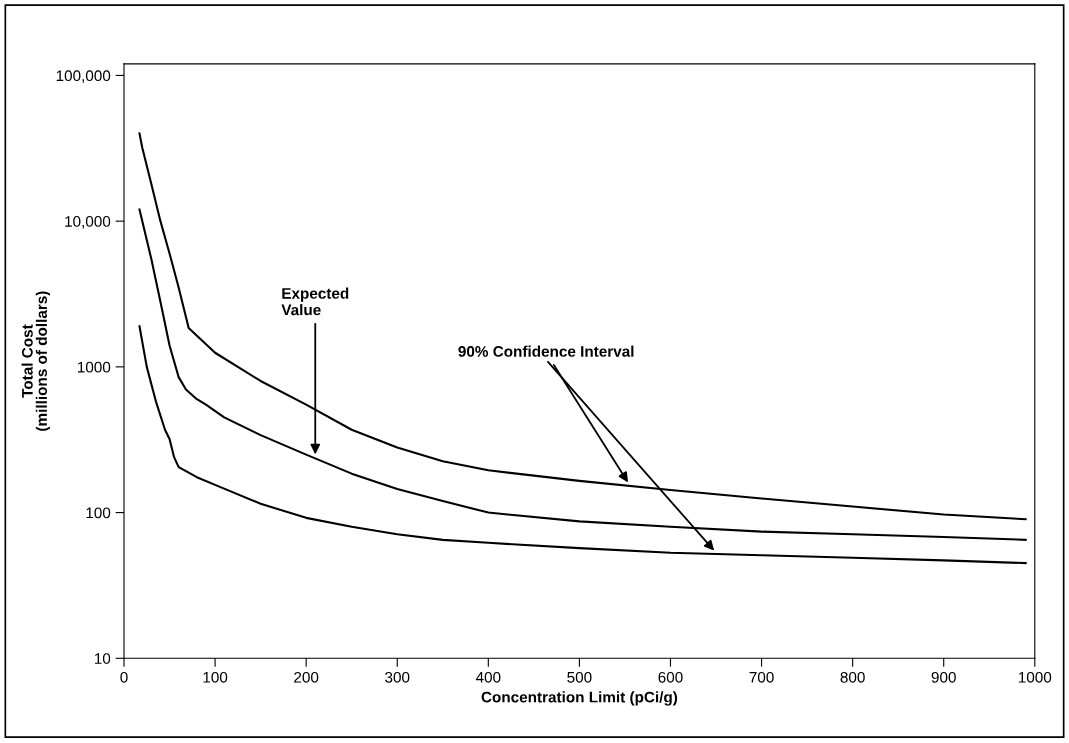 The height and width of the screenshot is (743, 1069). I want to click on x-tick-label: 1000, so click(1035, 677).